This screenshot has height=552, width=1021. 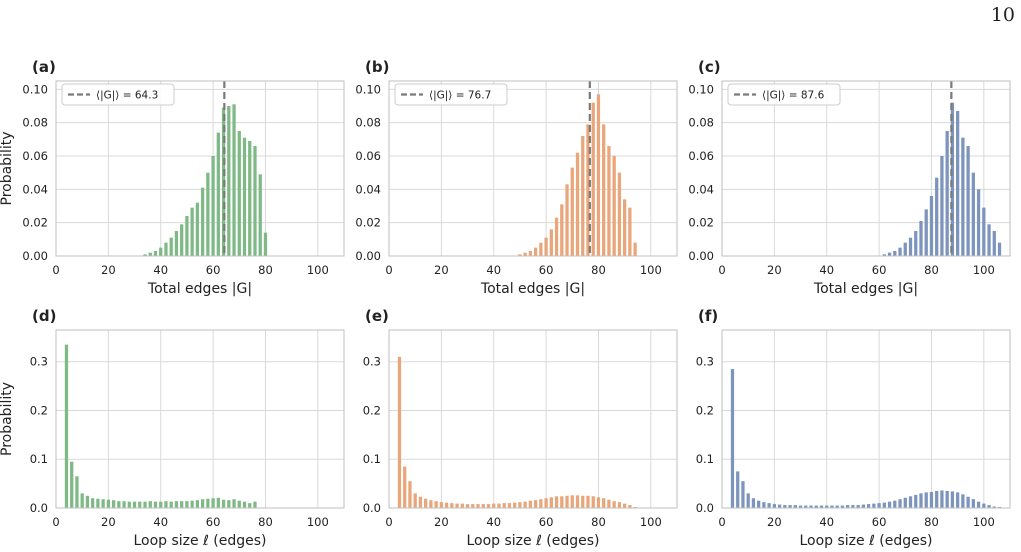 What do you see at coordinates (39, 362) in the screenshot?
I see `y-tick-label: 0.3` at bounding box center [39, 362].